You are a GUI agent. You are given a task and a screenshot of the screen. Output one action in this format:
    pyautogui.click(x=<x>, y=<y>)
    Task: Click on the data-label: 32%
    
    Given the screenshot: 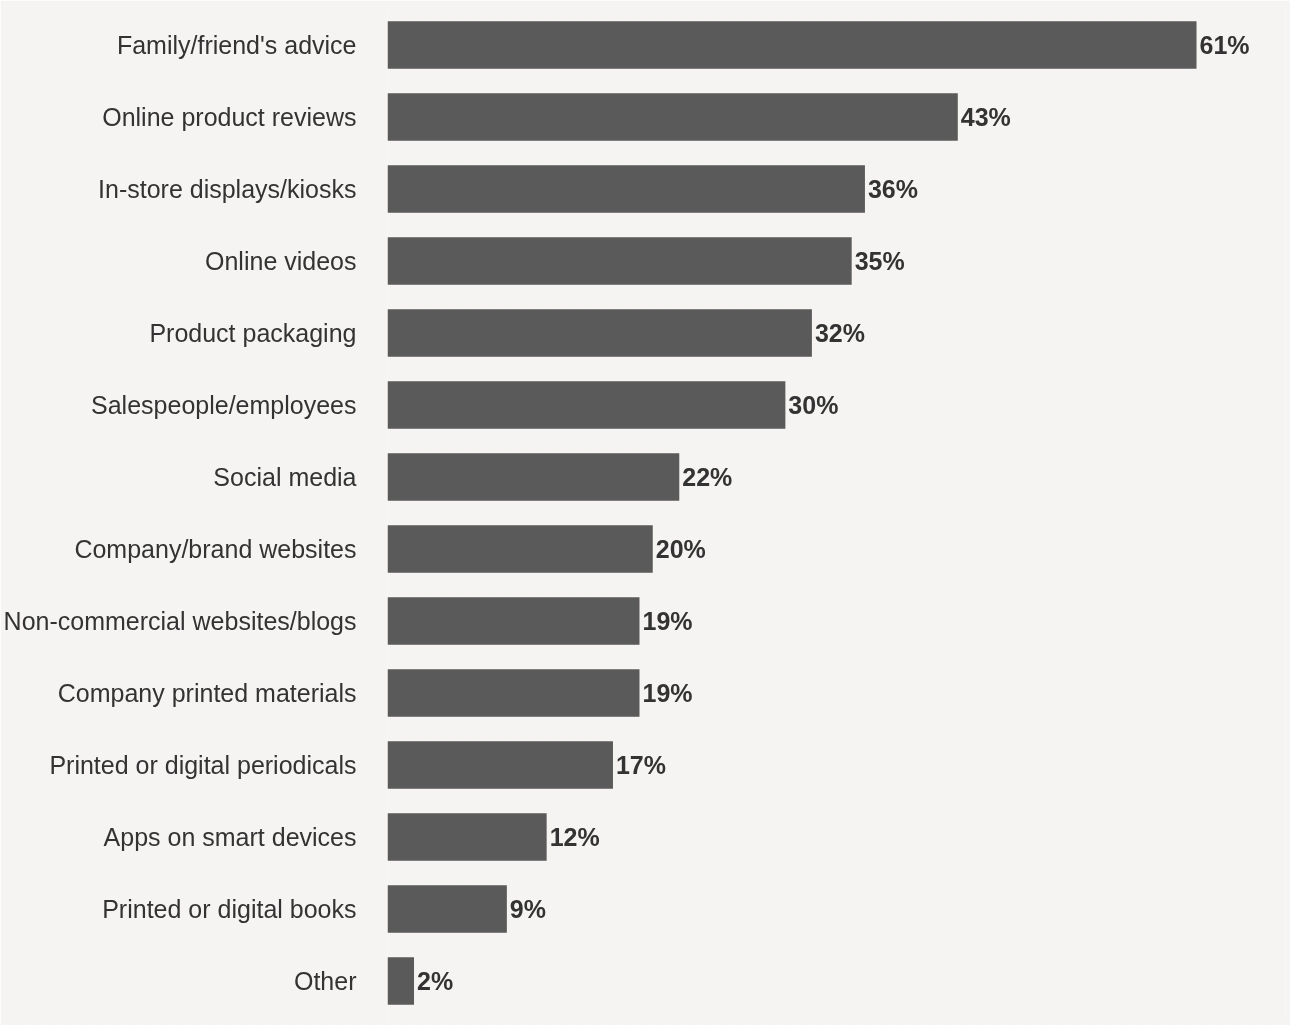 What is the action you would take?
    pyautogui.click(x=839, y=333)
    